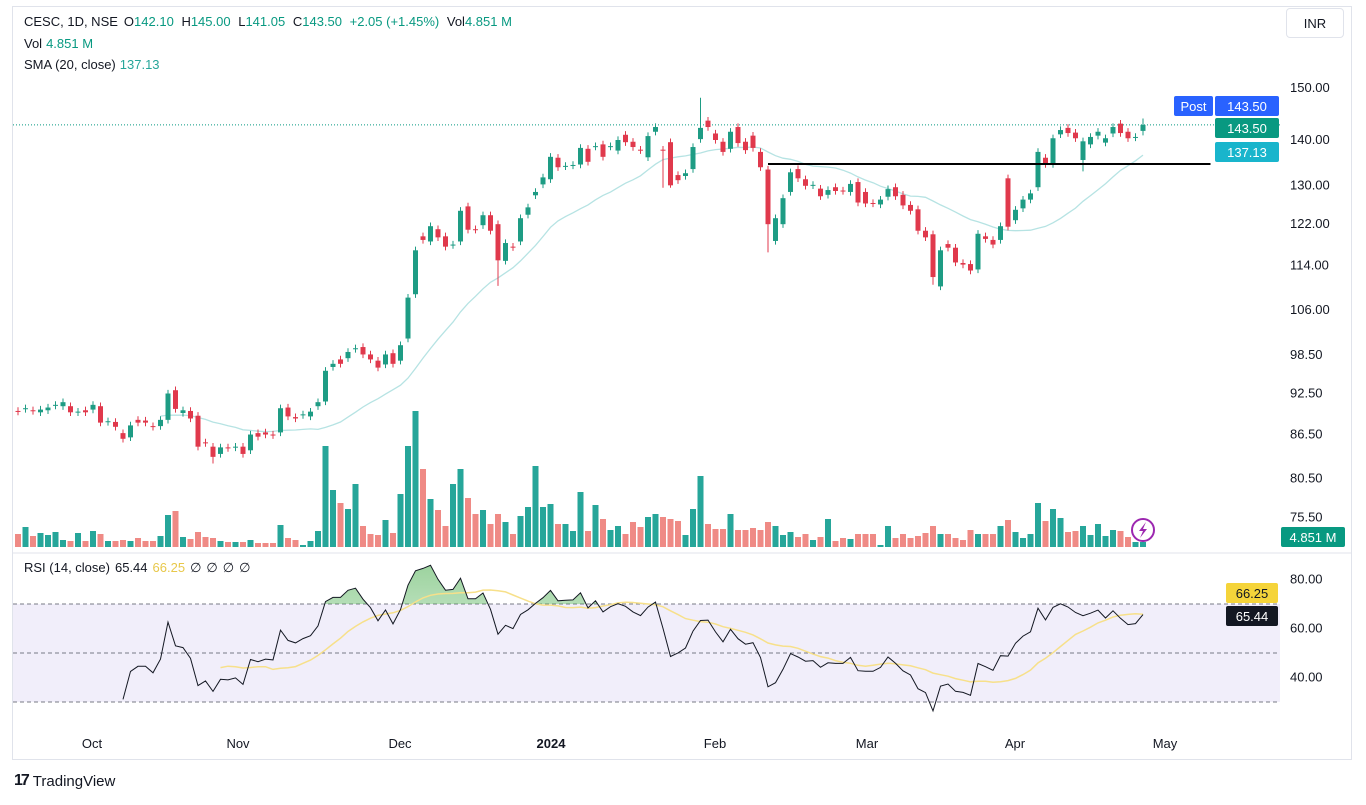 This screenshot has height=805, width=1366. I want to click on sma-legend-value: 137.13, so click(139, 64).